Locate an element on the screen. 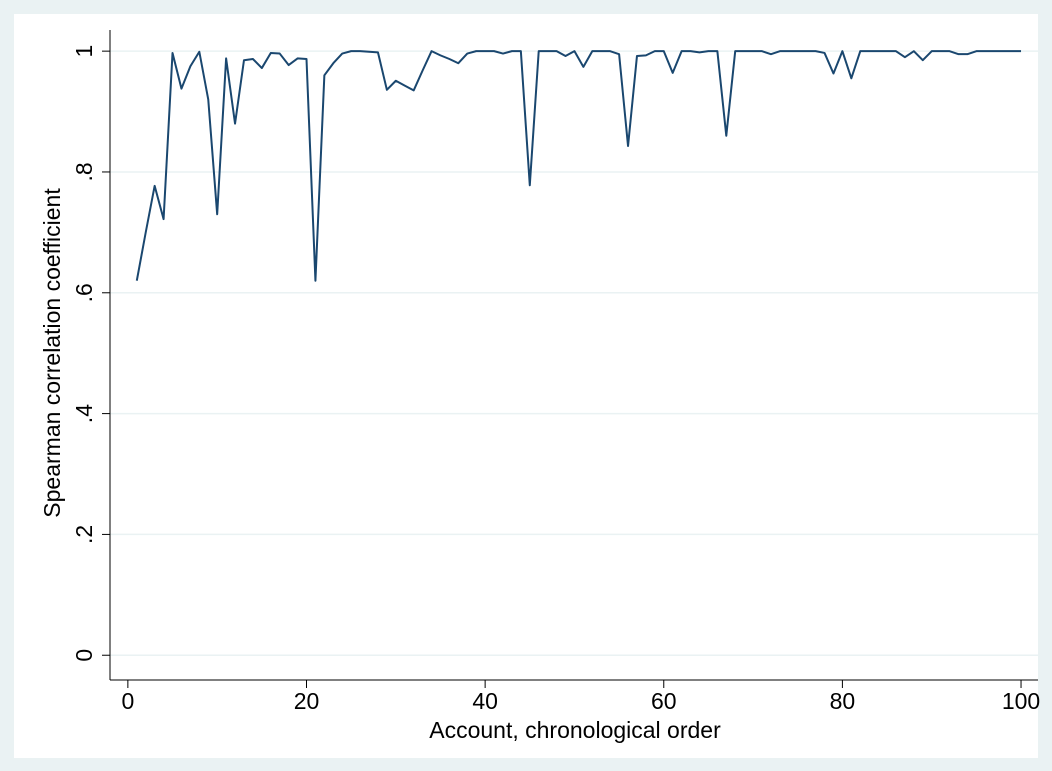 This screenshot has height=771, width=1052. x-axis-title: Account, chronological order is located at coordinates (575, 730).